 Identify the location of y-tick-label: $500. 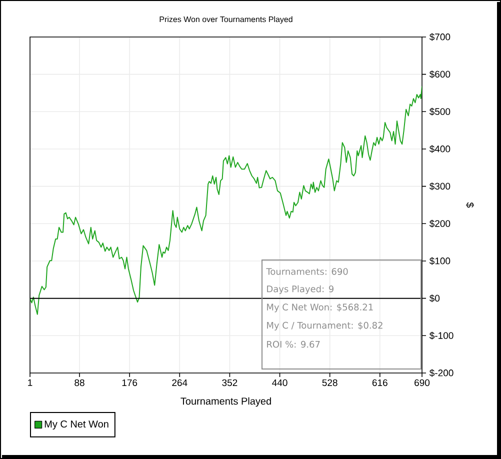
(439, 112).